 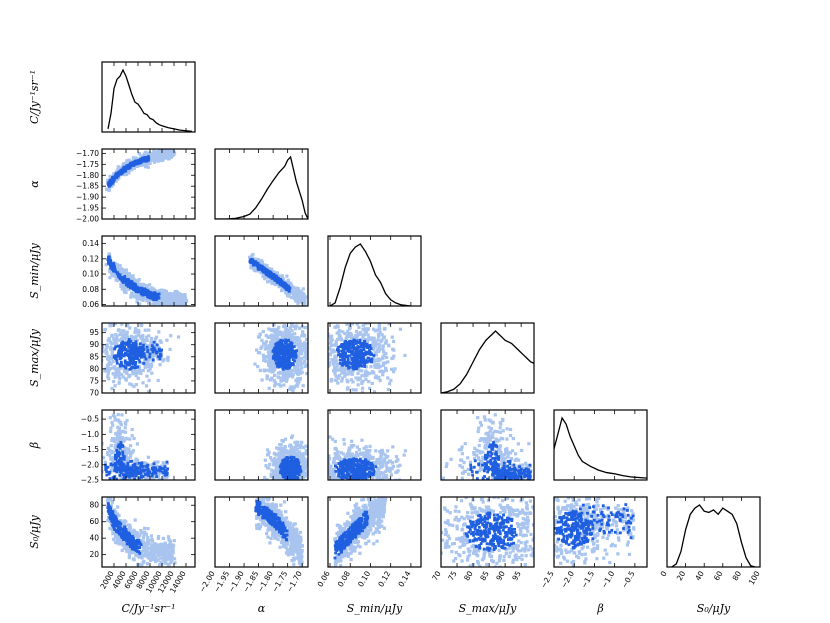 What do you see at coordinates (484, 575) in the screenshot?
I see `xtick-label: 85` at bounding box center [484, 575].